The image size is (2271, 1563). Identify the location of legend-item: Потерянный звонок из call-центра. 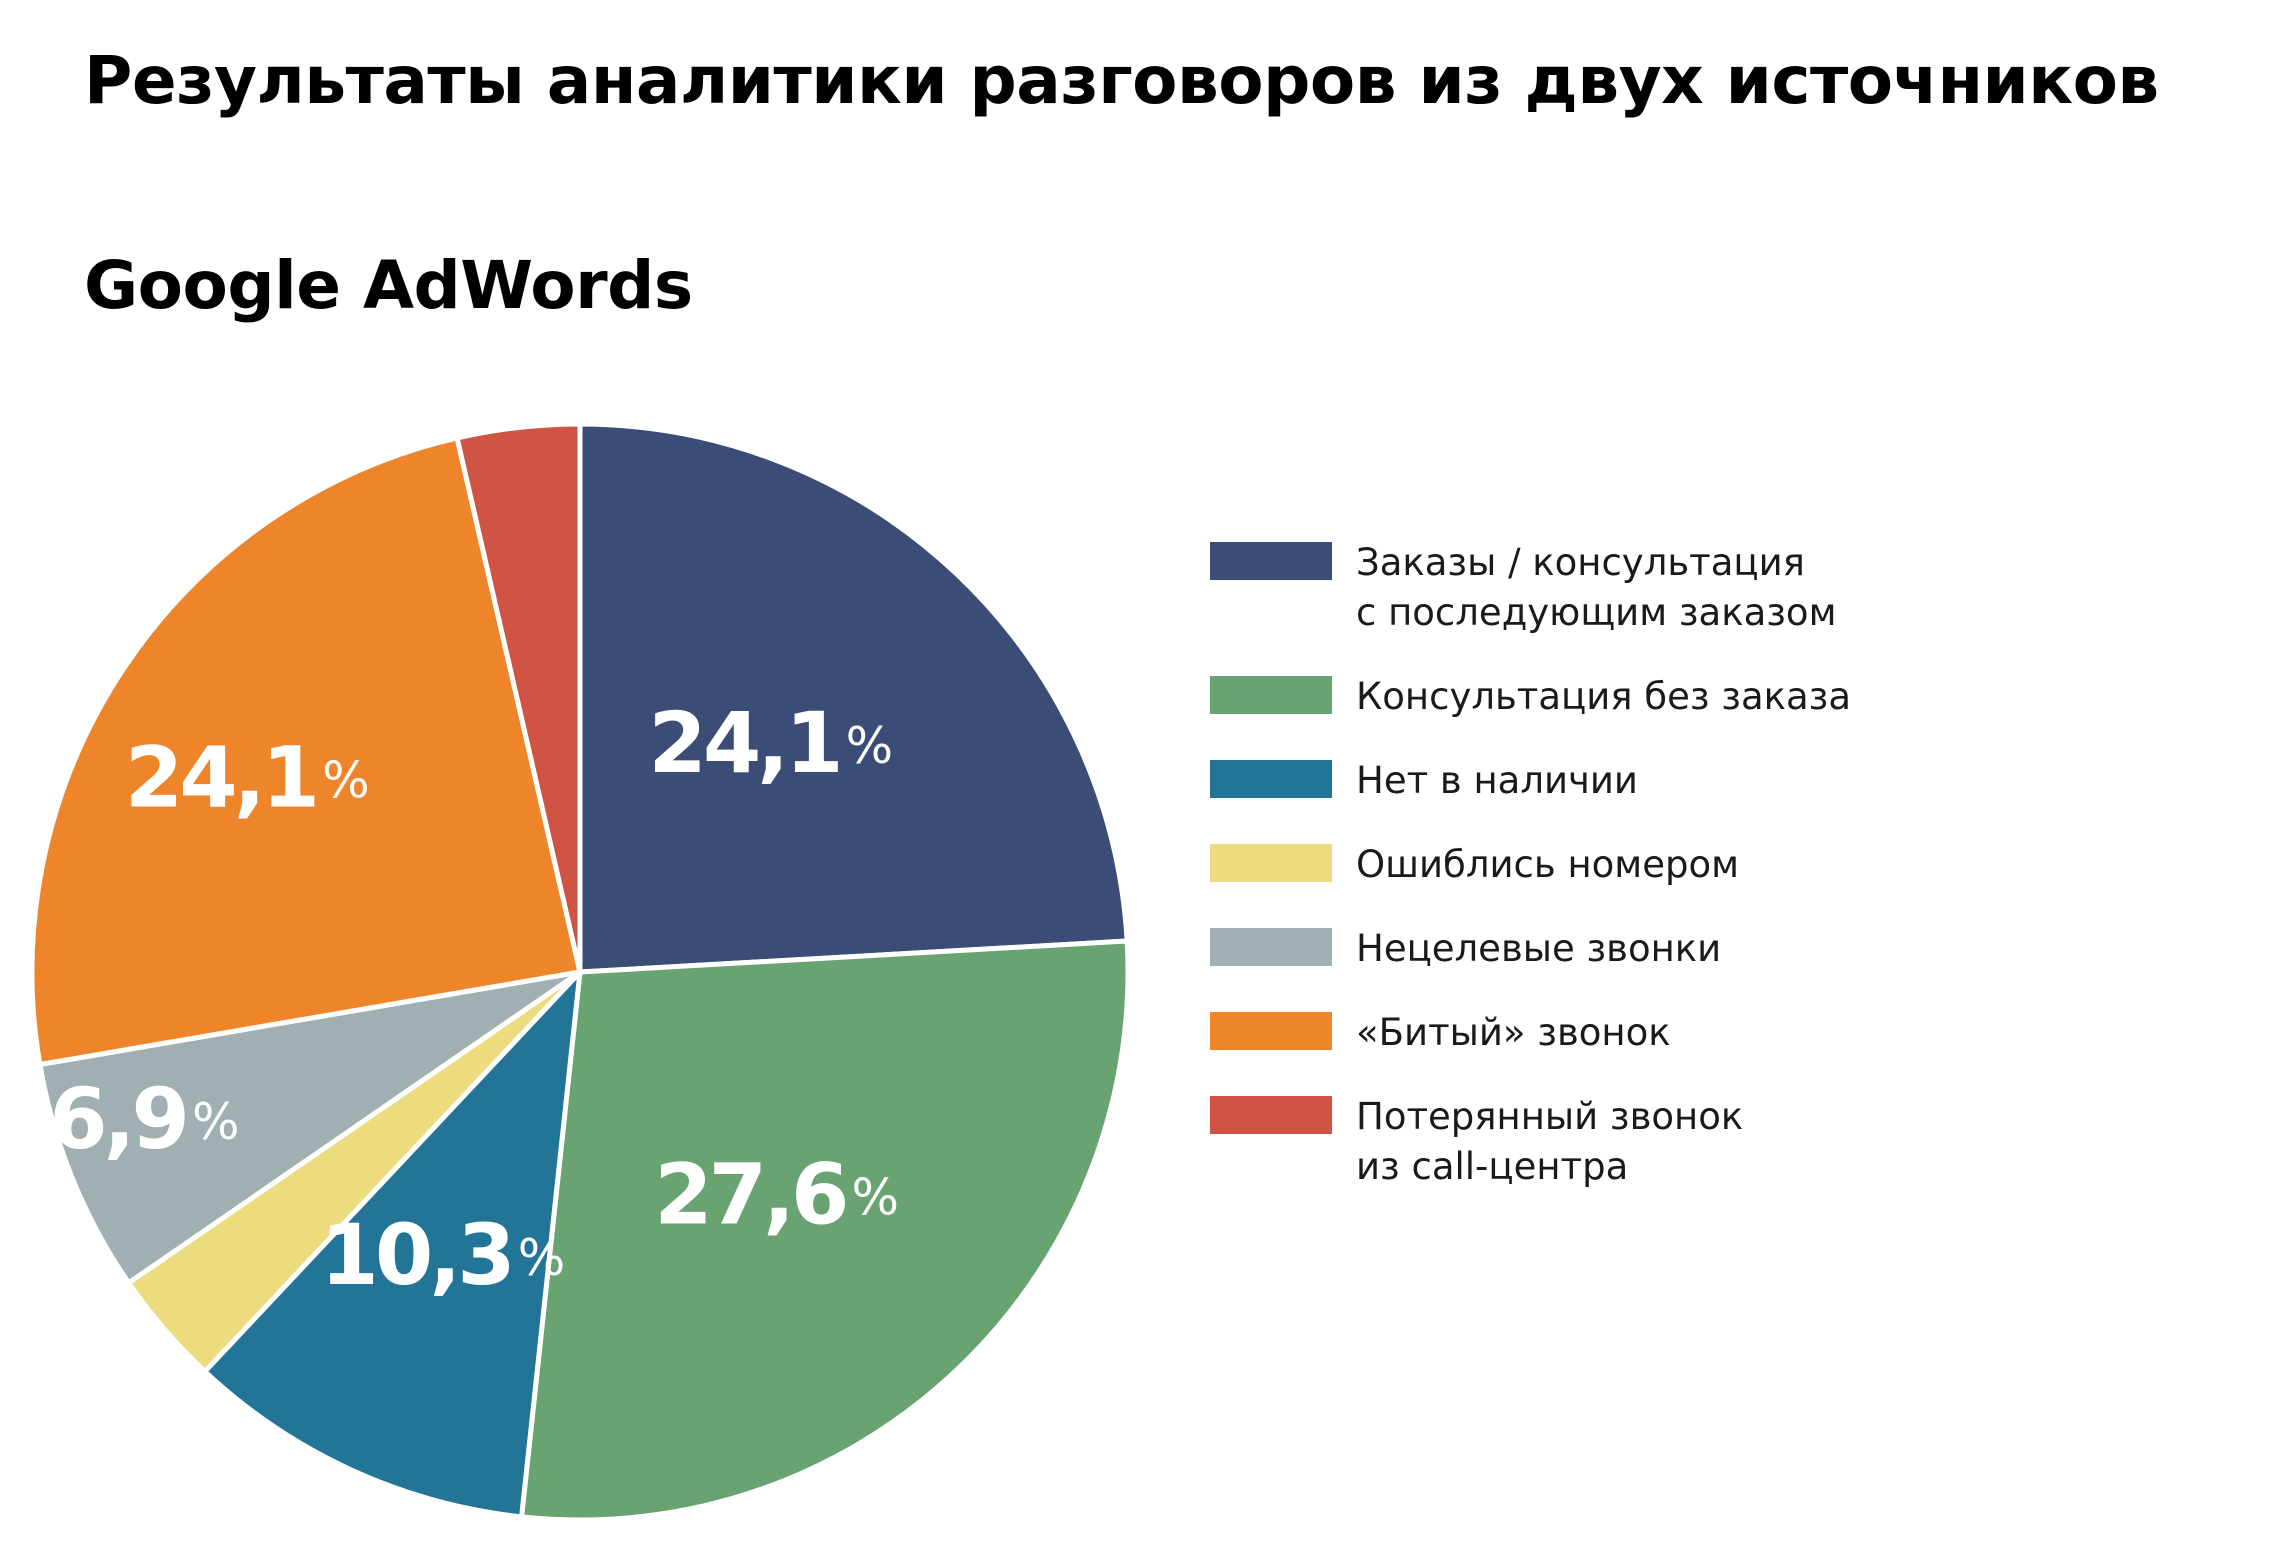
(1730, 1142).